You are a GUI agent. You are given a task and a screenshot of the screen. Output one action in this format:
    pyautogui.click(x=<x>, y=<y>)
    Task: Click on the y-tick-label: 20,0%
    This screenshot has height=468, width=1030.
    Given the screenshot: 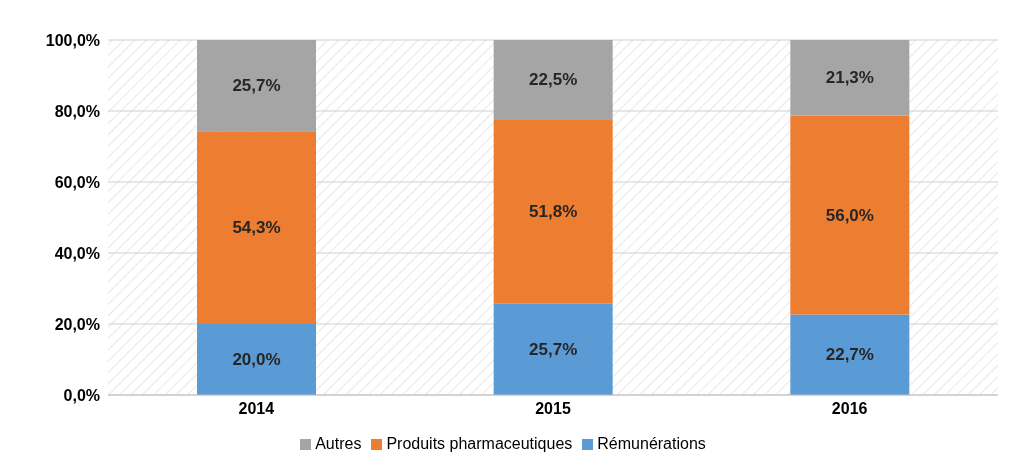 What is the action you would take?
    pyautogui.click(x=77, y=324)
    